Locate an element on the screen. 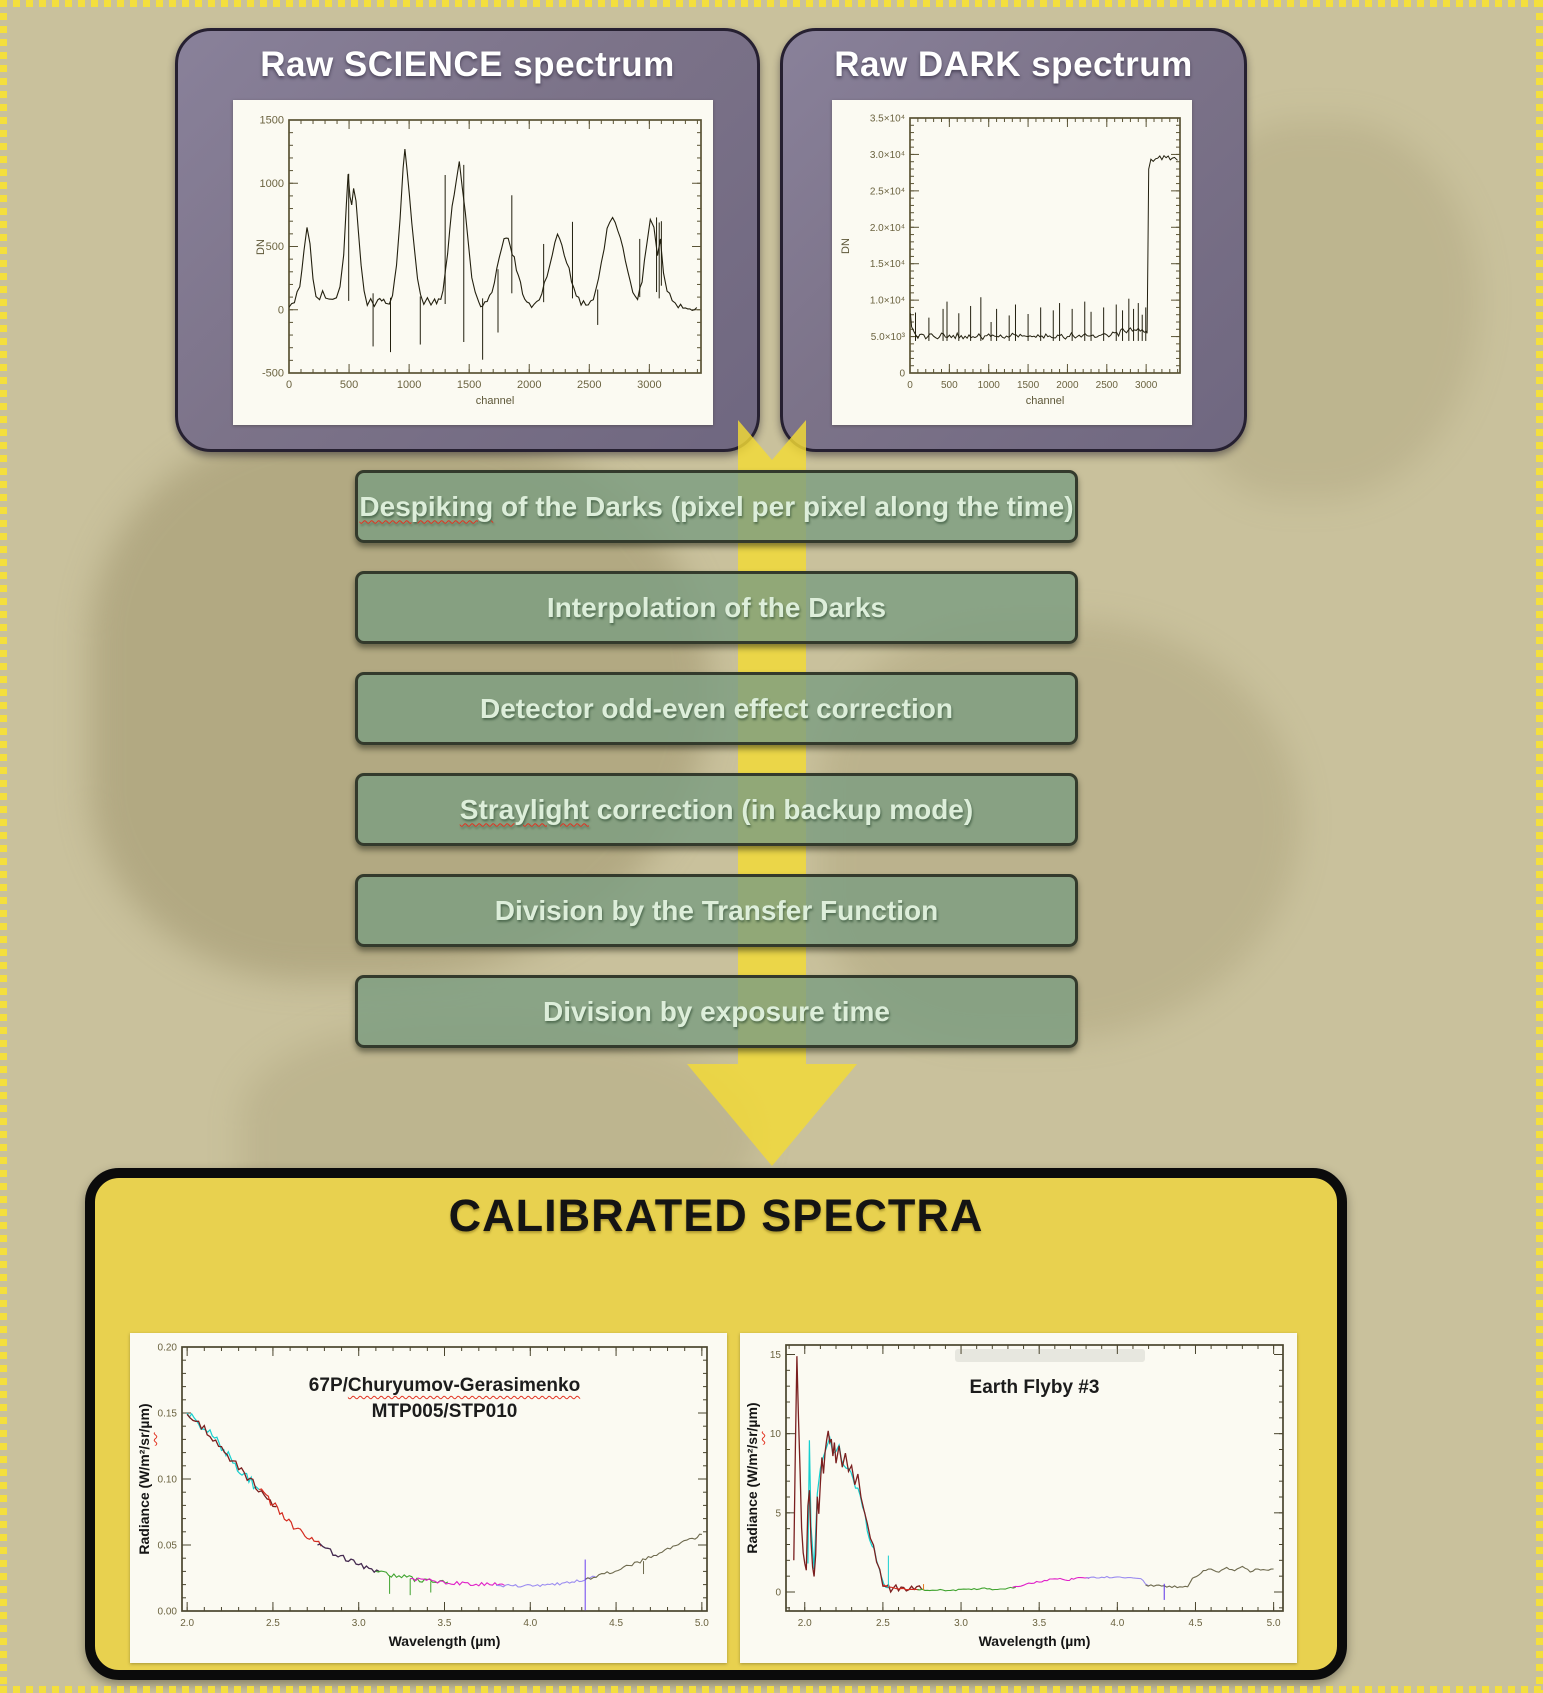 Image resolution: width=1543 pixels, height=1693 pixels. svg-text: 0.05 is located at coordinates (168, 1546).